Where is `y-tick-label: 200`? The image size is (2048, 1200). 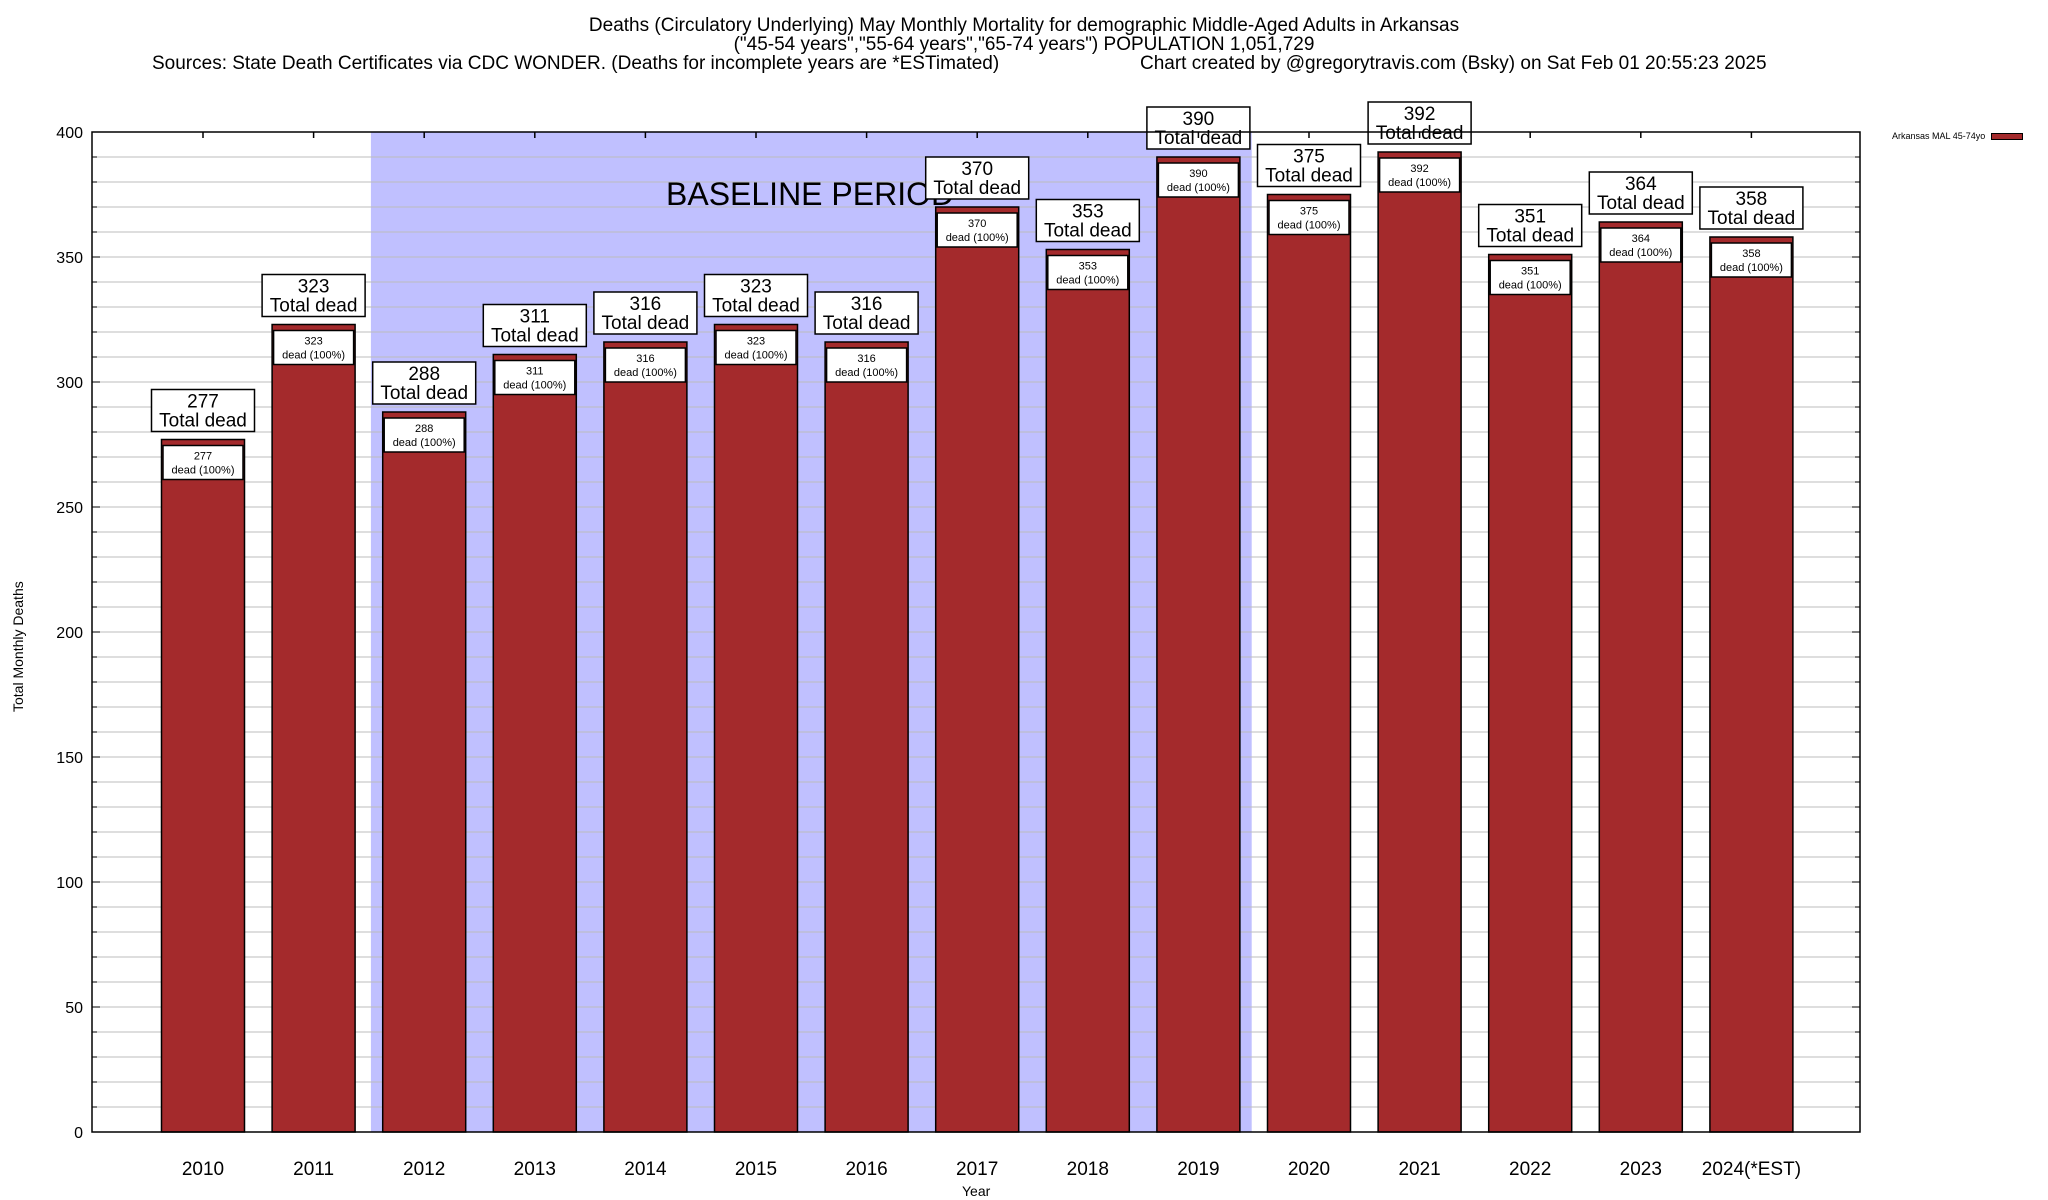 y-tick-label: 200 is located at coordinates (69, 633).